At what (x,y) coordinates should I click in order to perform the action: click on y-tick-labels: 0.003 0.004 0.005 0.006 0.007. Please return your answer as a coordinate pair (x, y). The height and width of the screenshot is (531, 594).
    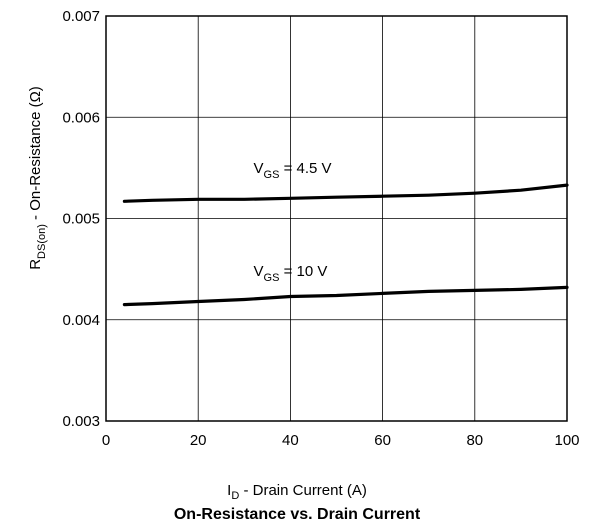
    Looking at the image, I should click on (81, 219).